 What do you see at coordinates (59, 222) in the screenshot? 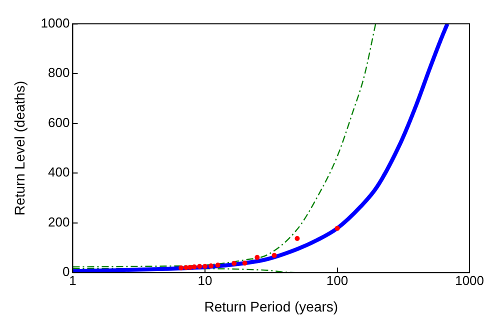
I see `y-tick-label: 200` at bounding box center [59, 222].